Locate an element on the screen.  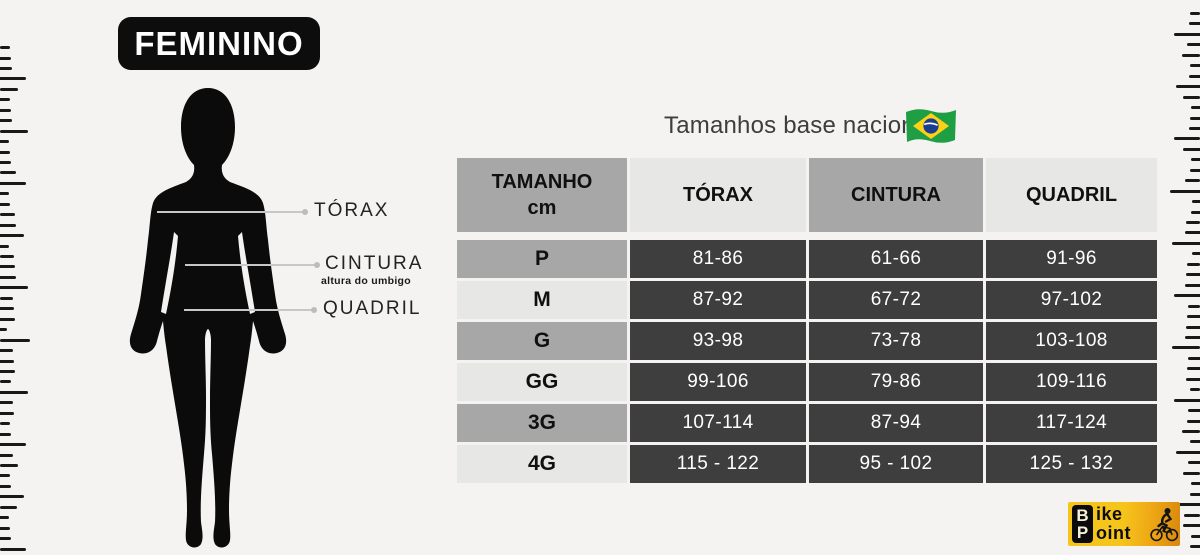
column-header: QUADRIL is located at coordinates (1071, 195).